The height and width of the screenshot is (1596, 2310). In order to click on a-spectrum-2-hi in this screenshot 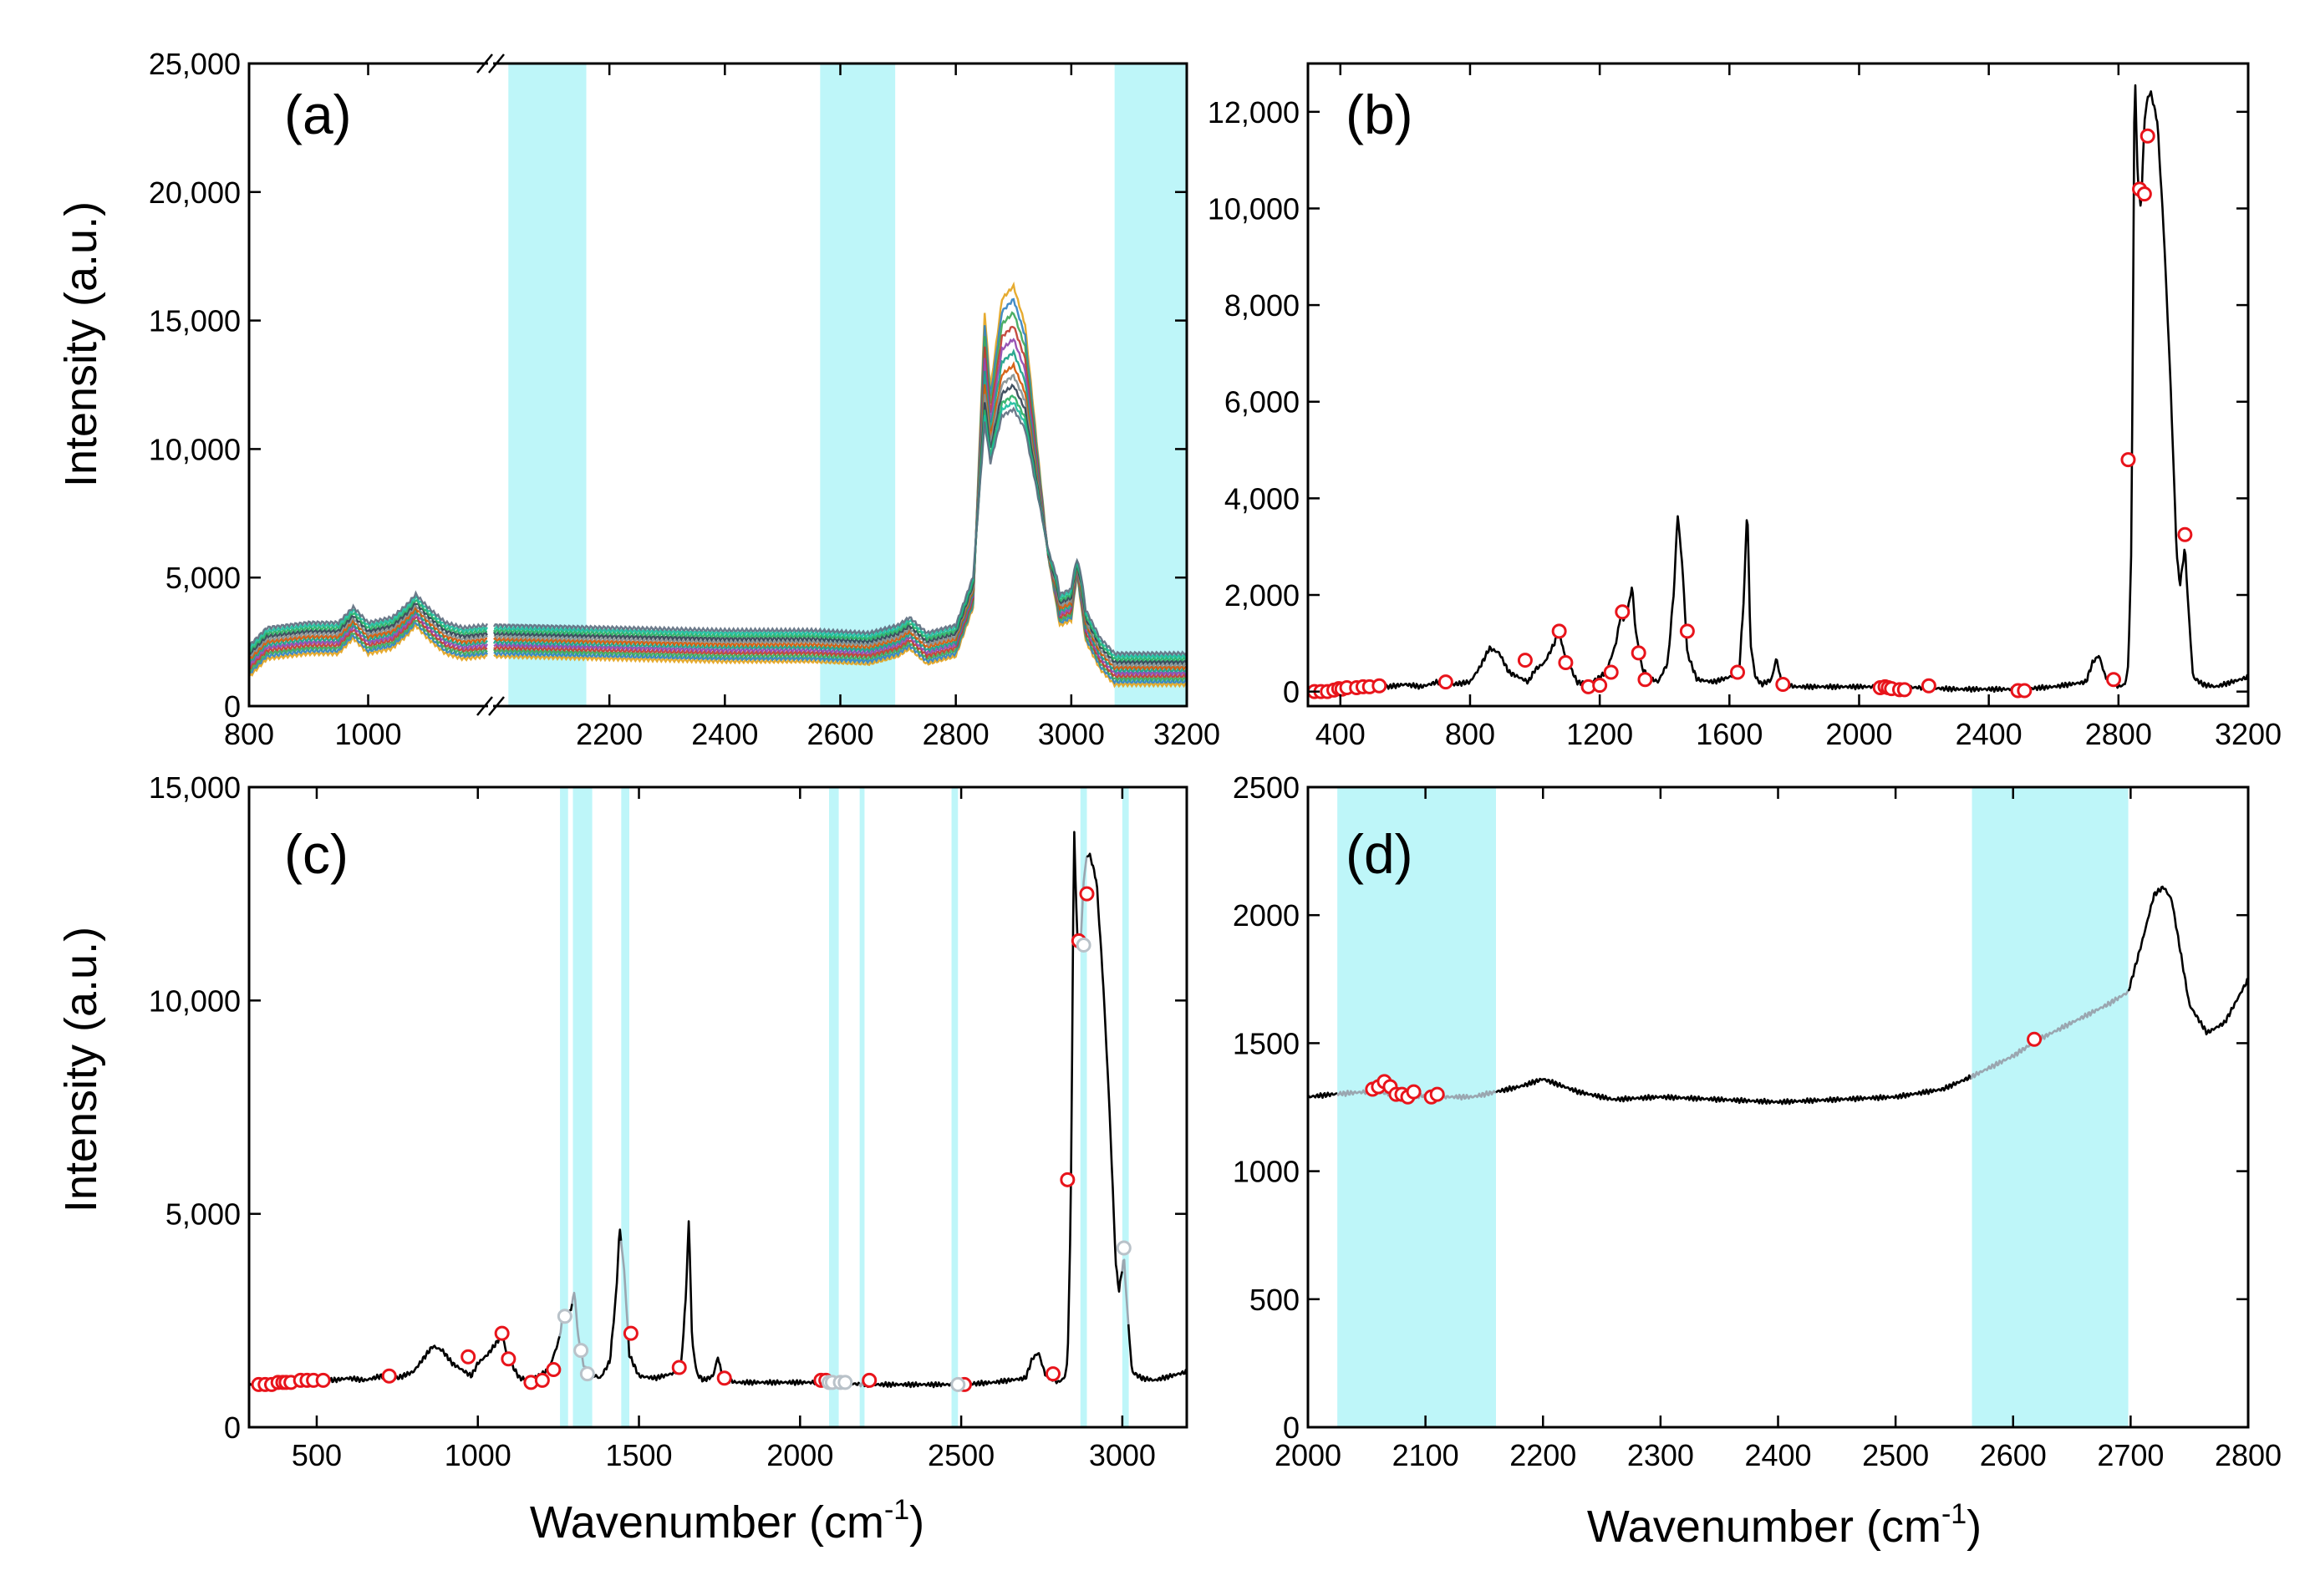, I will do `click(840, 497)`.